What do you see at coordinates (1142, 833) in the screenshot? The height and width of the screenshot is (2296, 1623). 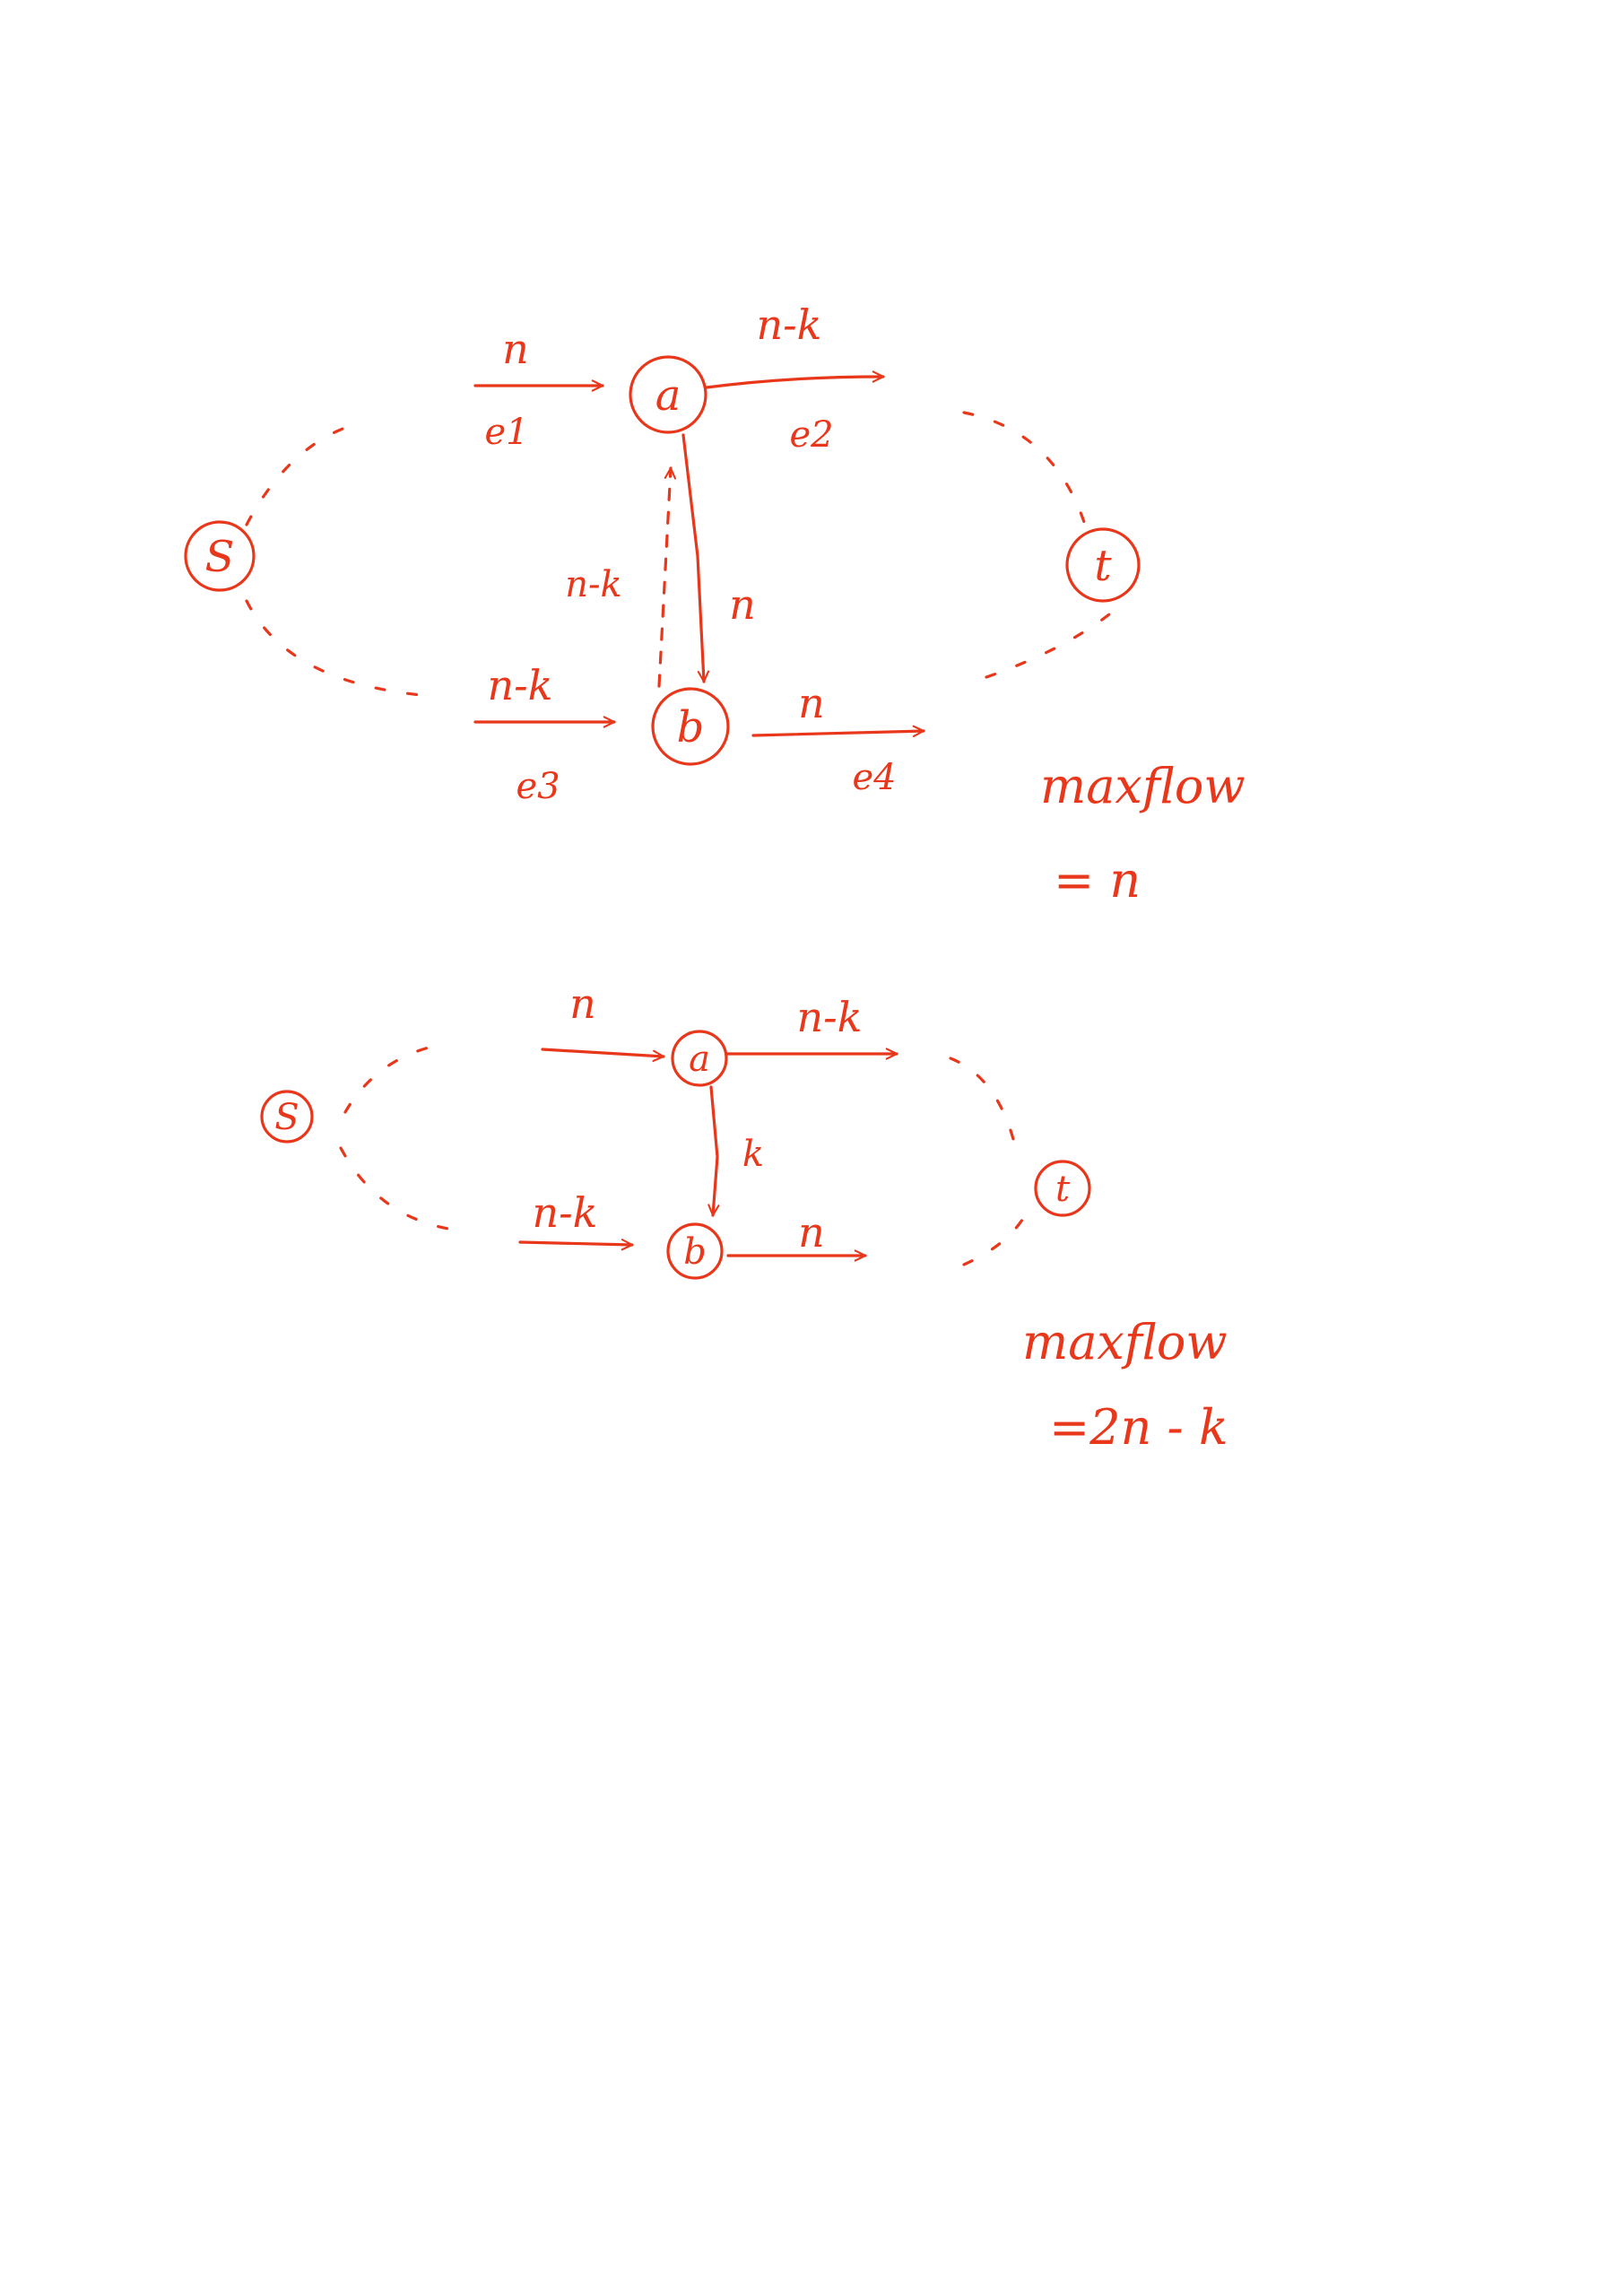 I see `top-maxflow-note: maxflow = n` at bounding box center [1142, 833].